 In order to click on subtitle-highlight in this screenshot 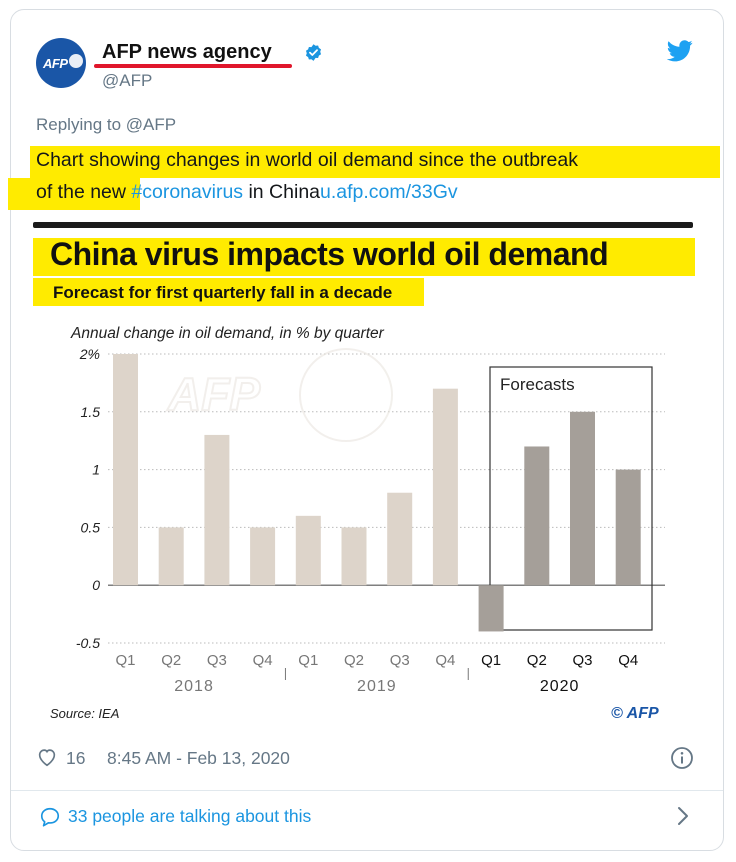, I will do `click(228, 292)`.